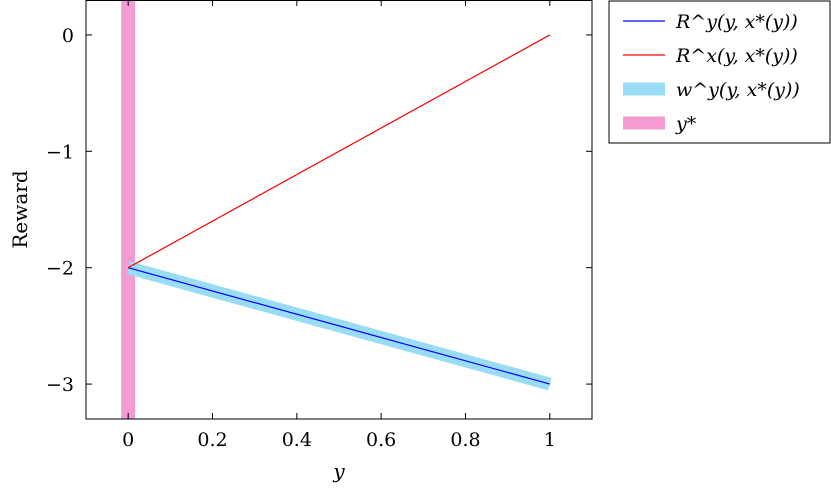 This screenshot has width=831, height=489. I want to click on y-tick-label: −3, so click(60, 385).